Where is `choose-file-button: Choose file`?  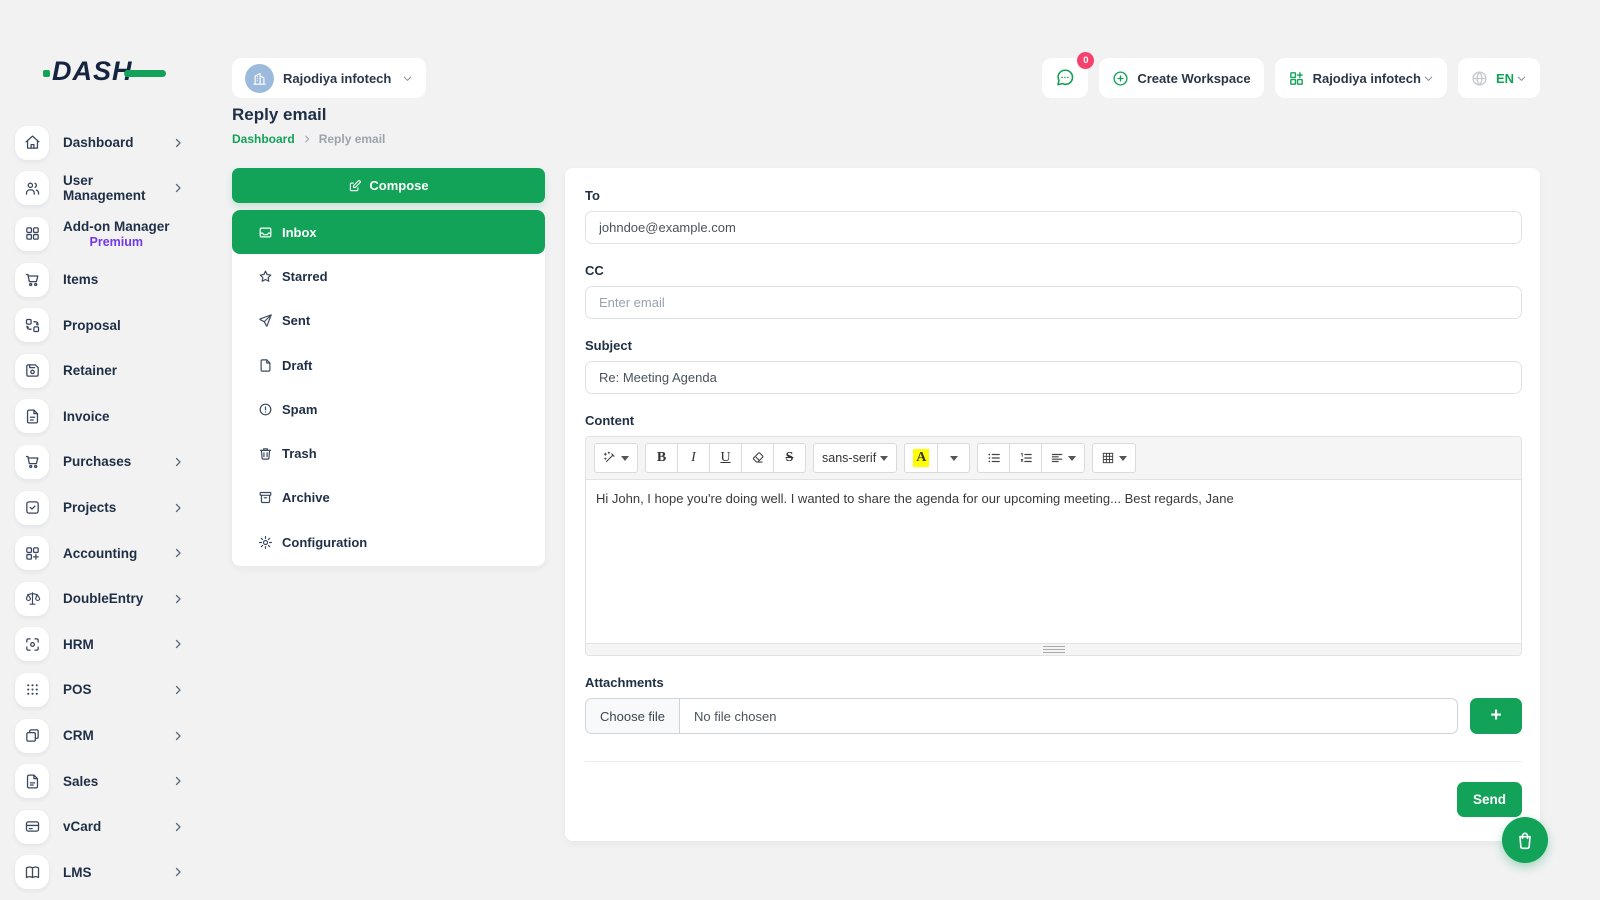
choose-file-button: Choose file is located at coordinates (633, 716).